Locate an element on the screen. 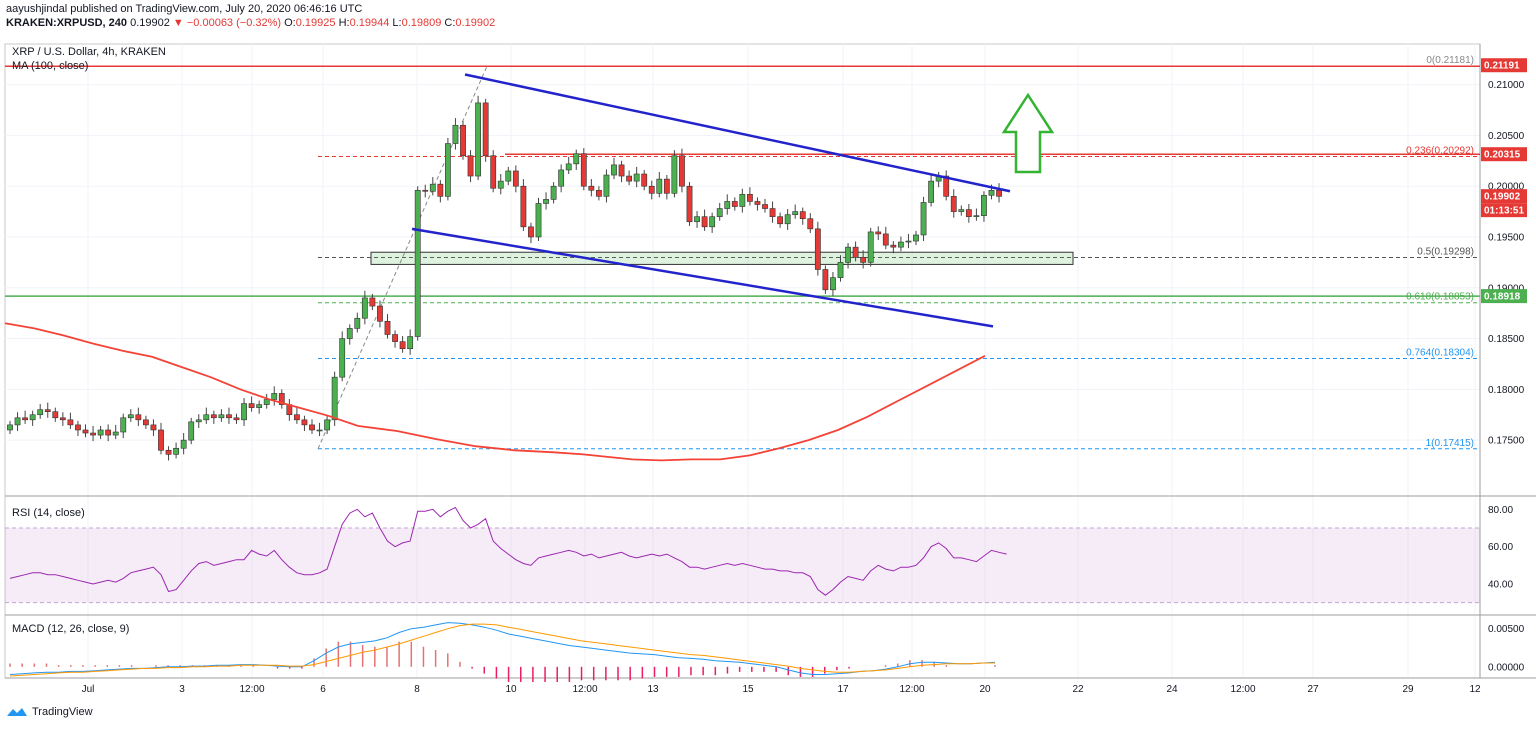 The image size is (1536, 729). macd-tick-label: 0.00500 is located at coordinates (1506, 629).